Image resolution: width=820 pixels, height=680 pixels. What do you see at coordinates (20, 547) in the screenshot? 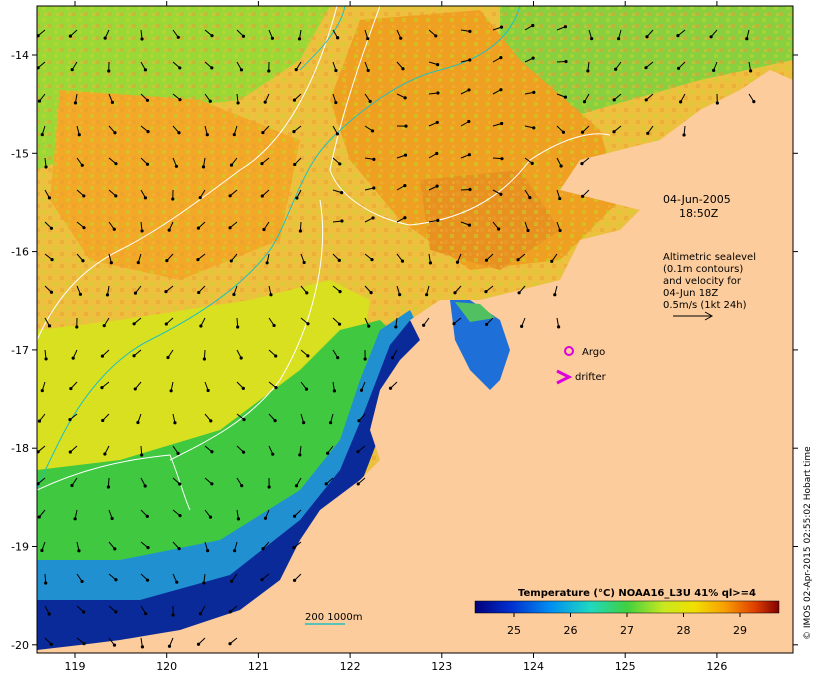
I see `lat-tick-label: -19` at bounding box center [20, 547].